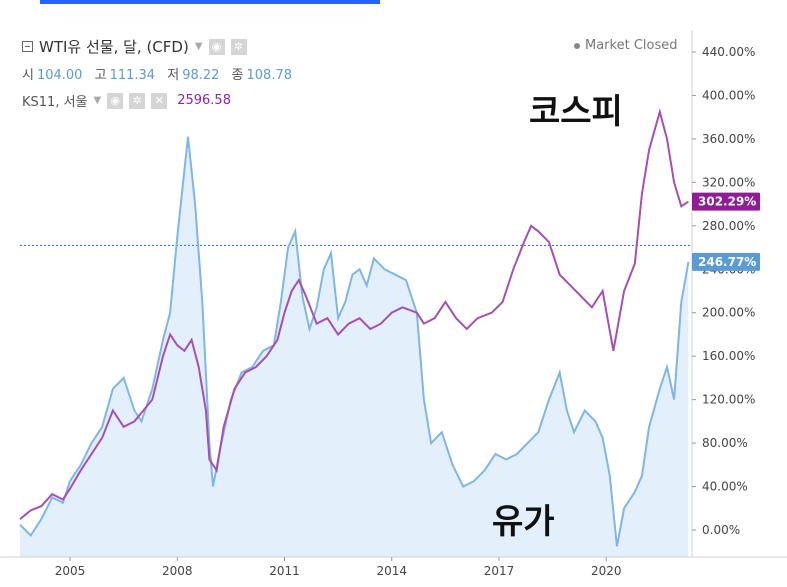 This screenshot has height=587, width=787. What do you see at coordinates (132, 75) in the screenshot?
I see `ohlc-high-value: 111.34` at bounding box center [132, 75].